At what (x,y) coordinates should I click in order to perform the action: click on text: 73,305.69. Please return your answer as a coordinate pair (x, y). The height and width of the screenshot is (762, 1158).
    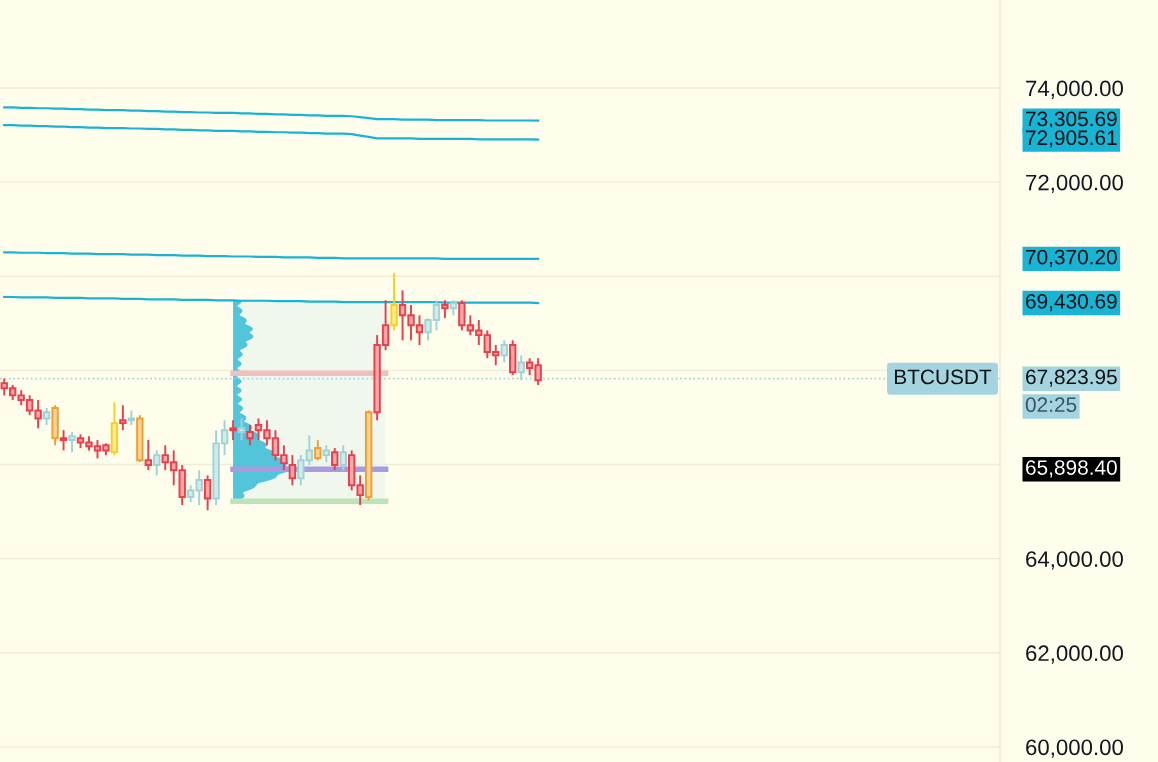
    Looking at the image, I should click on (1071, 120).